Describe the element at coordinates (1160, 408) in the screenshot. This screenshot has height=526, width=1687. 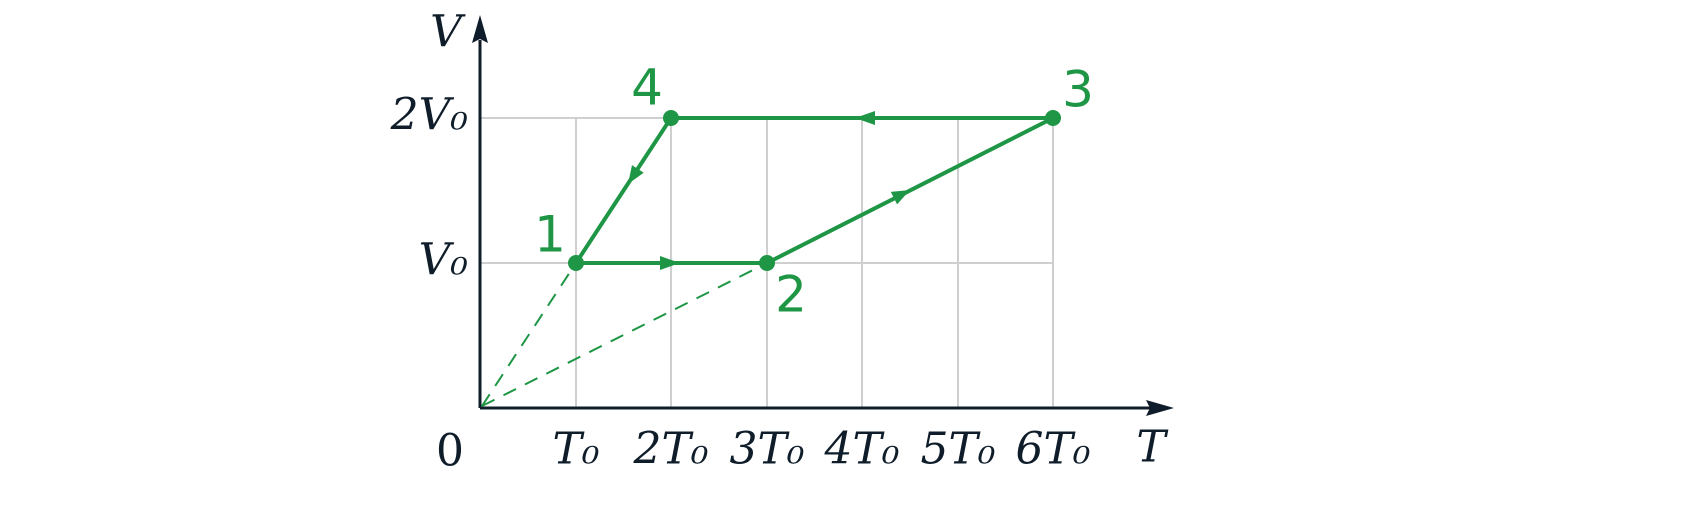
I see `x-axis-arrow` at that location.